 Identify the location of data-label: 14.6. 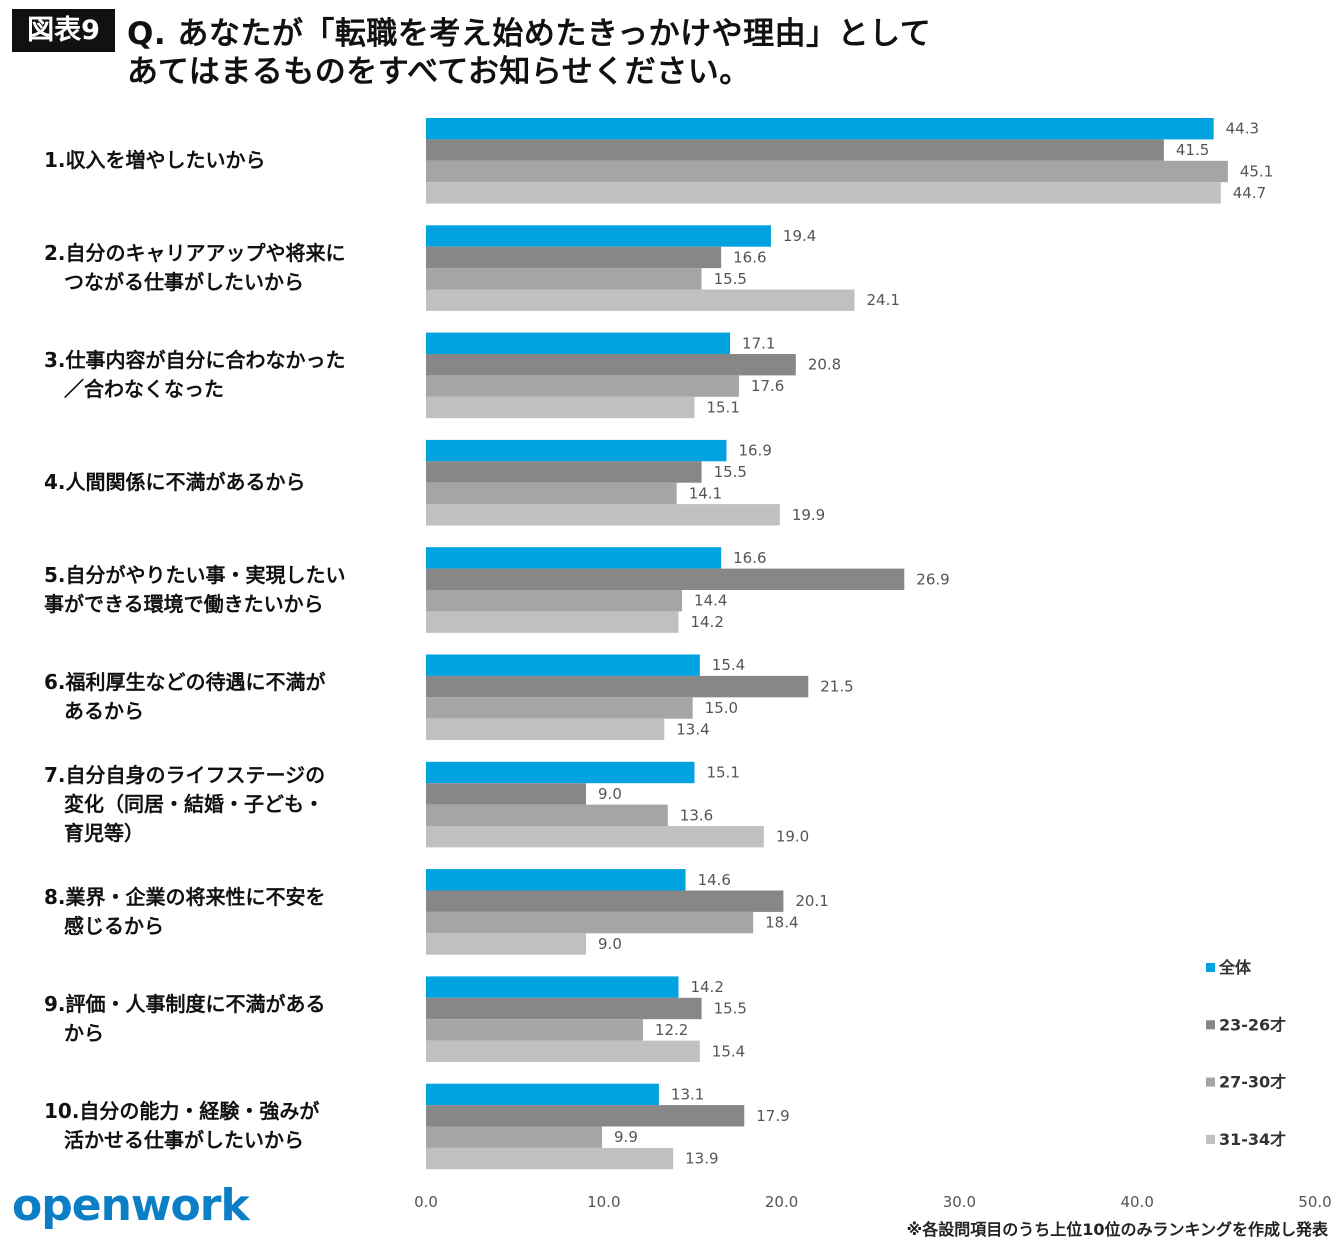
(714, 880).